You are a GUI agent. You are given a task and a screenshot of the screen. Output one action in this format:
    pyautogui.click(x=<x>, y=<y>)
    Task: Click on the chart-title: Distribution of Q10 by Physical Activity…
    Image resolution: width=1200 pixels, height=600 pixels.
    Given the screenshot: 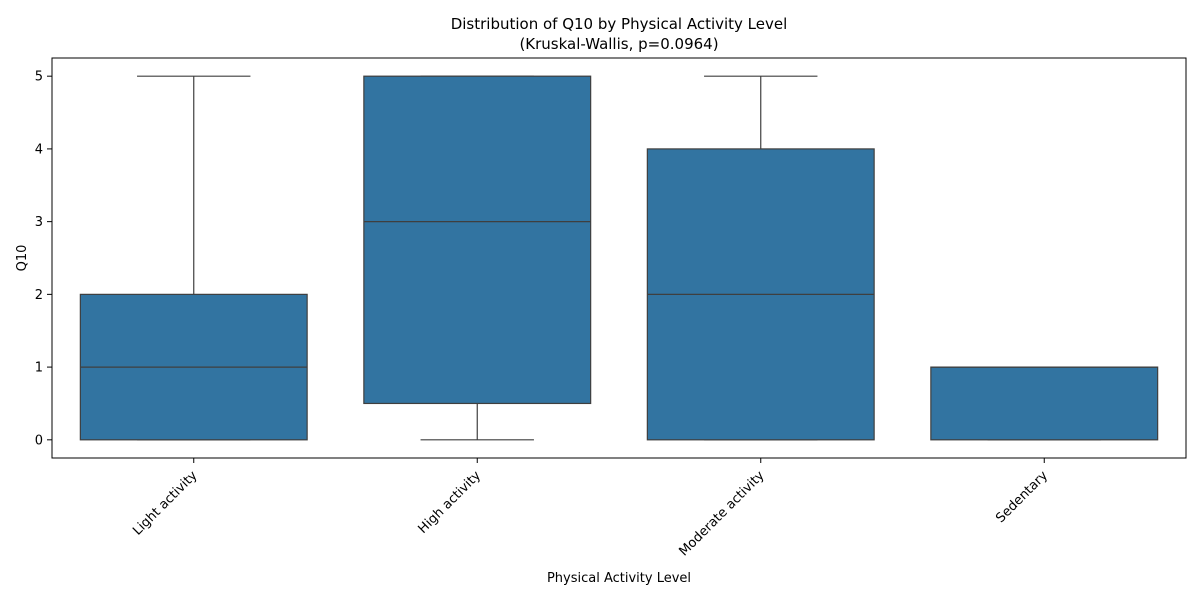 What is the action you would take?
    pyautogui.click(x=619, y=24)
    